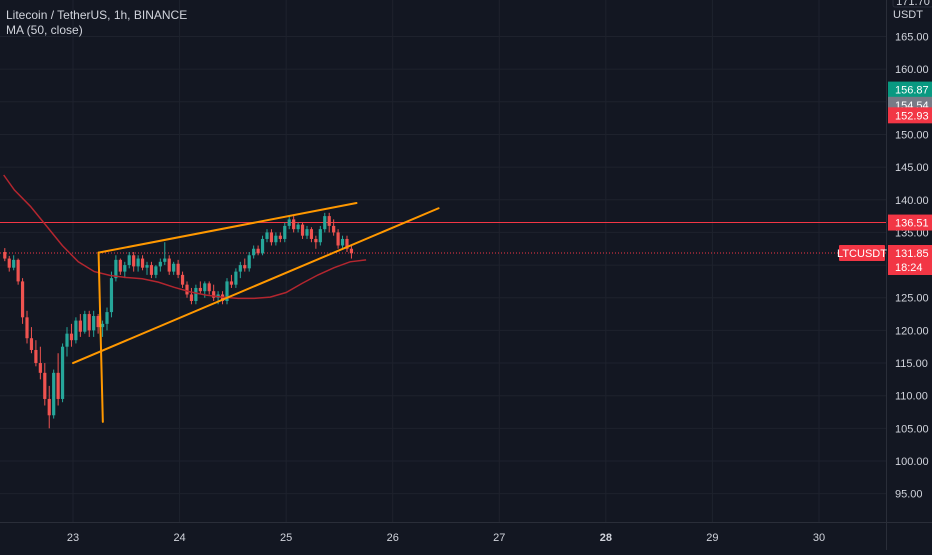 The width and height of the screenshot is (932, 555). I want to click on candles-group, so click(178, 320).